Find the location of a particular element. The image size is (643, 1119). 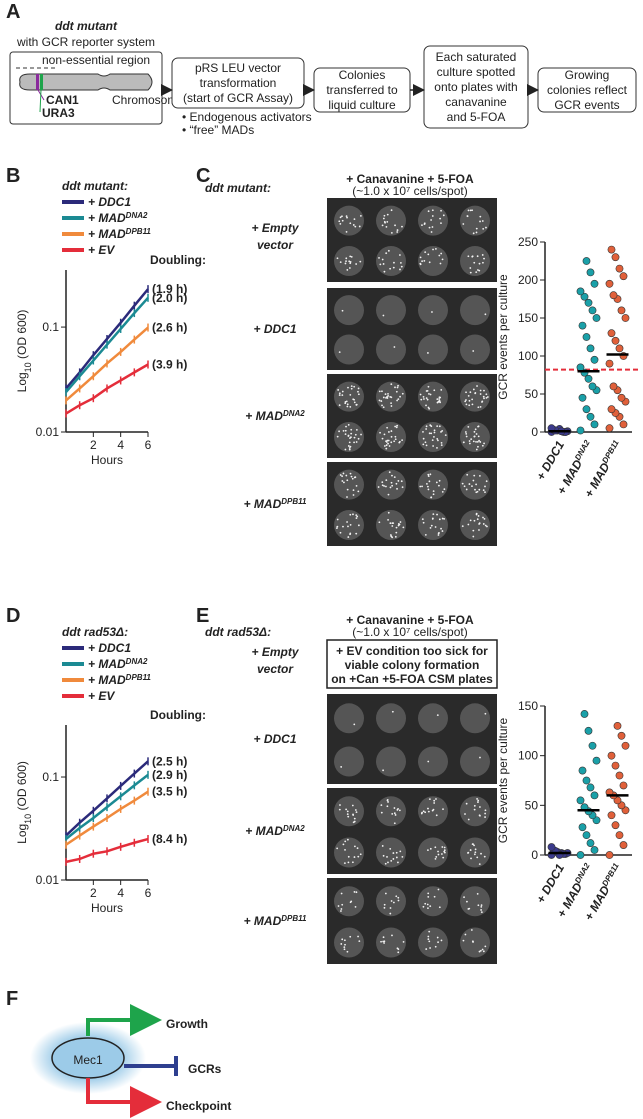

y-tick-label: 100 is located at coordinates (528, 356).